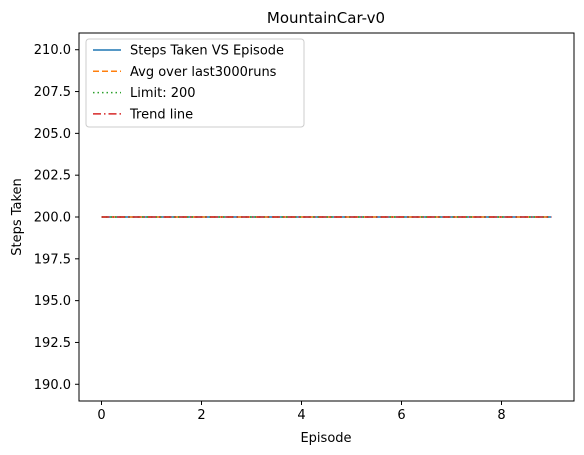 The image size is (584, 455). Describe the element at coordinates (17, 217) in the screenshot. I see `y-axis-label: Steps Taken` at that location.